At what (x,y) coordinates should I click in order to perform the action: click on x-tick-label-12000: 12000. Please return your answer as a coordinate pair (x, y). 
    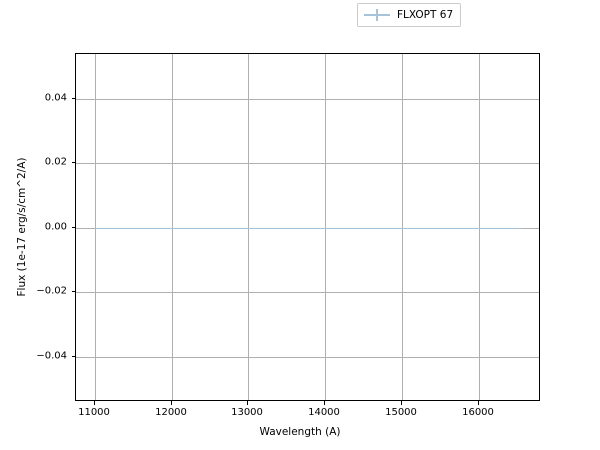
    Looking at the image, I should click on (171, 412).